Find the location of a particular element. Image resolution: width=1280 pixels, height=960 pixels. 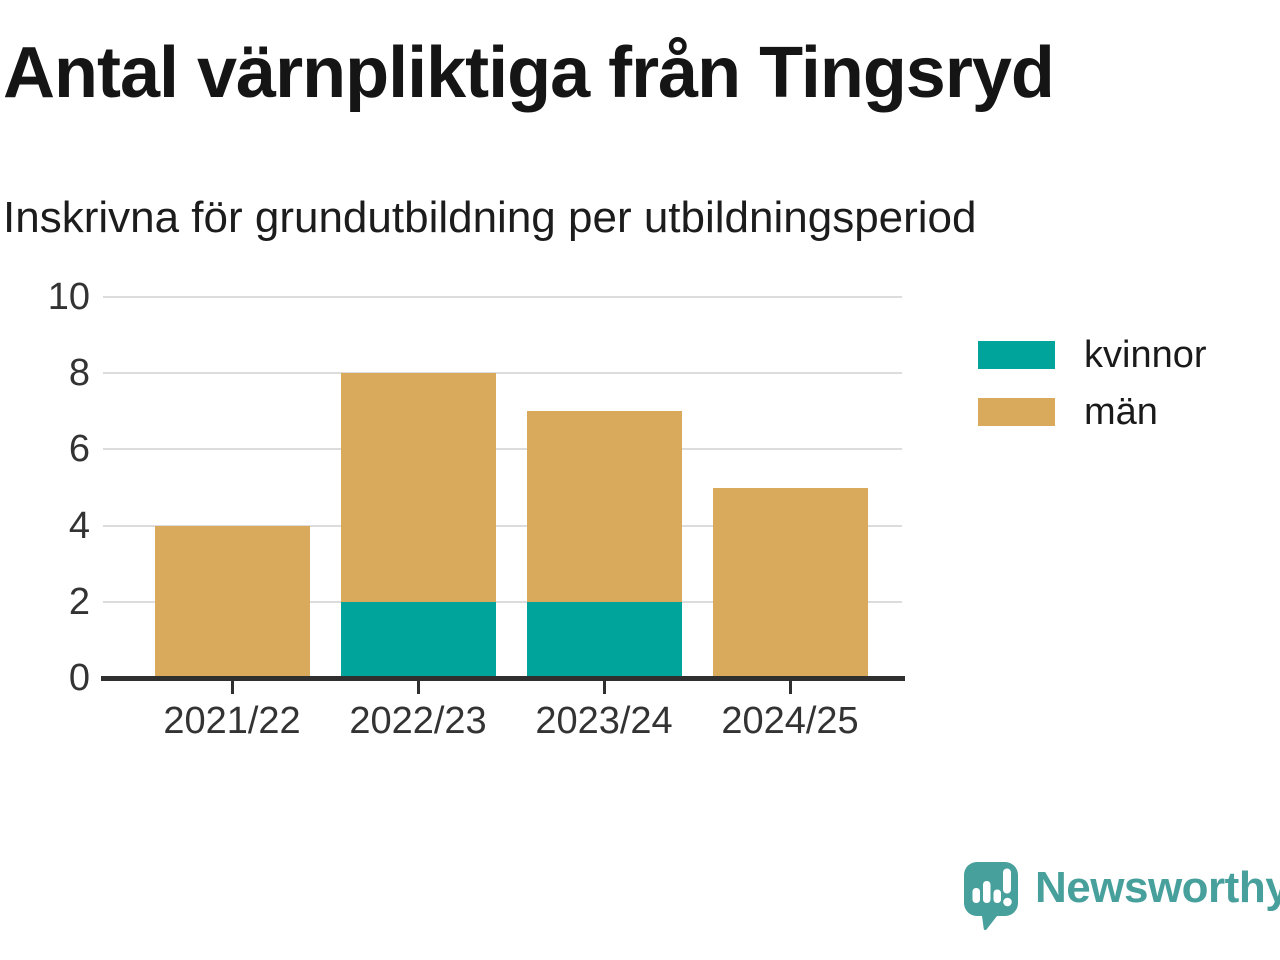

x-axis-label-2022-23: 2022/23 is located at coordinates (418, 721).